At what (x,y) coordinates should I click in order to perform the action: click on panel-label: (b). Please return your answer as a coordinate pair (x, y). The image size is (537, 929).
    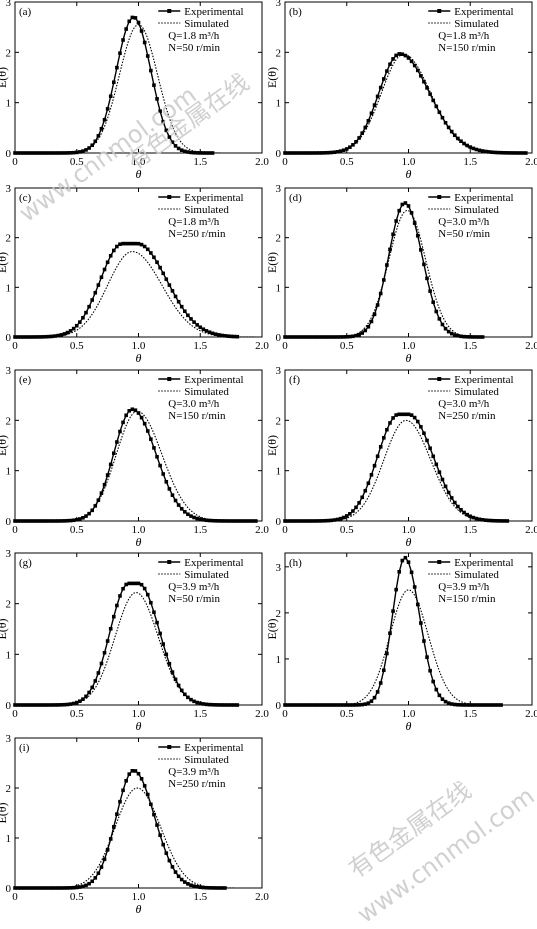
    Looking at the image, I should click on (295, 12).